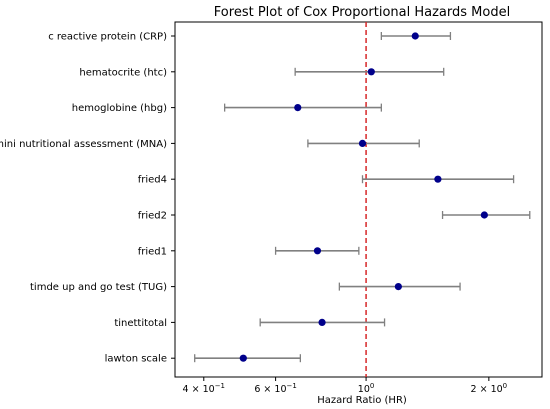 The width and height of the screenshot is (550, 409). What do you see at coordinates (123, 72) in the screenshot?
I see `y-axis-tick-label: hematocrite (htc)` at bounding box center [123, 72].